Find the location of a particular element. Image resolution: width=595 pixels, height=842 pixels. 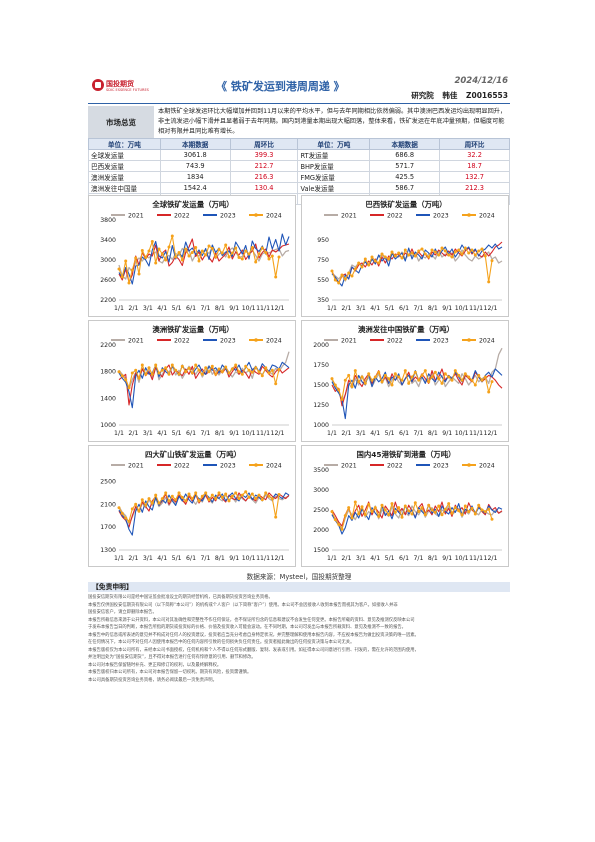

company-logo: 国投期货 SDIC ESSENCE FUTURES is located at coordinates (120, 87).